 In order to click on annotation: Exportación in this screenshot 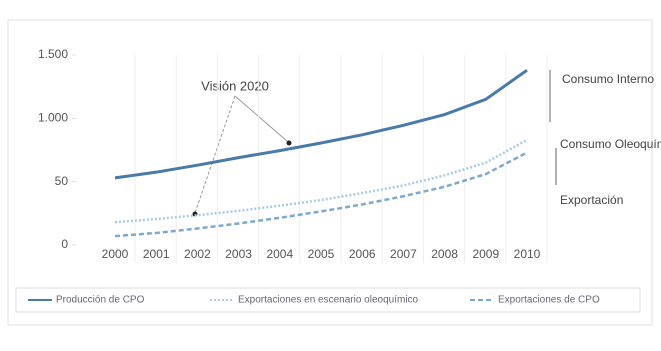, I will do `click(591, 200)`.